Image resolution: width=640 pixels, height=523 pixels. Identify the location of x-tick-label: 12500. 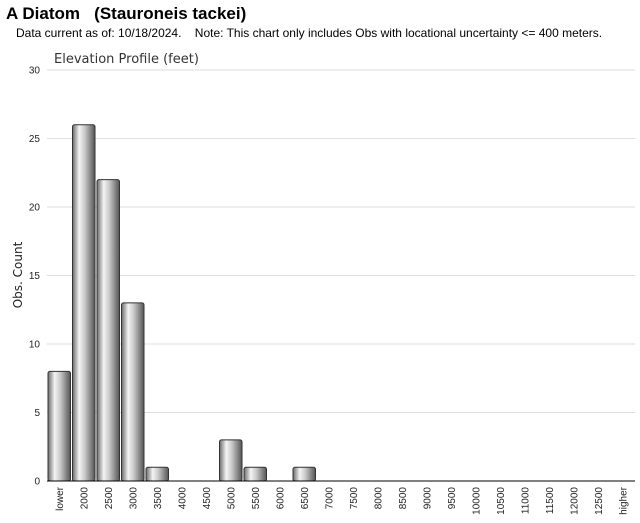
(599, 501).